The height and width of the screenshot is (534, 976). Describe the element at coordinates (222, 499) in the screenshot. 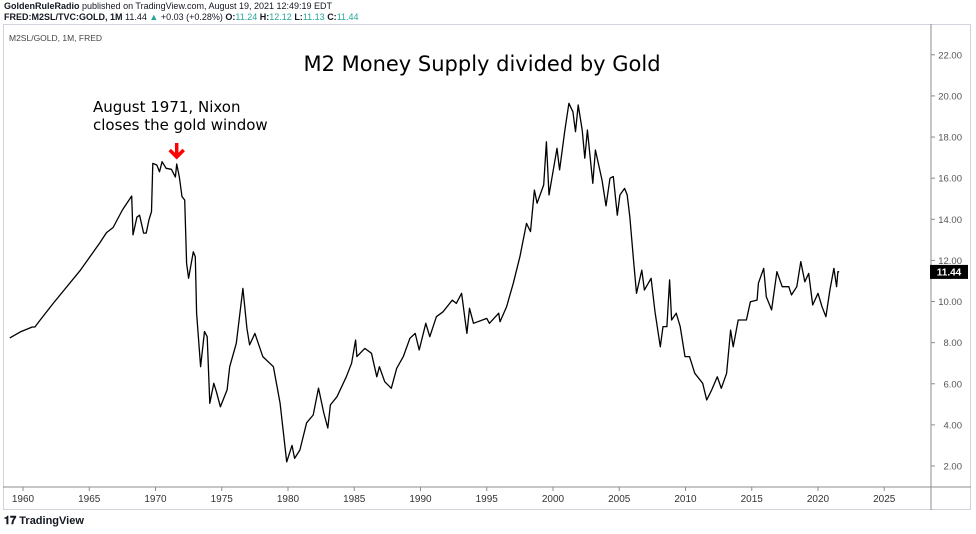

I see `x-tick-label: 1975` at that location.